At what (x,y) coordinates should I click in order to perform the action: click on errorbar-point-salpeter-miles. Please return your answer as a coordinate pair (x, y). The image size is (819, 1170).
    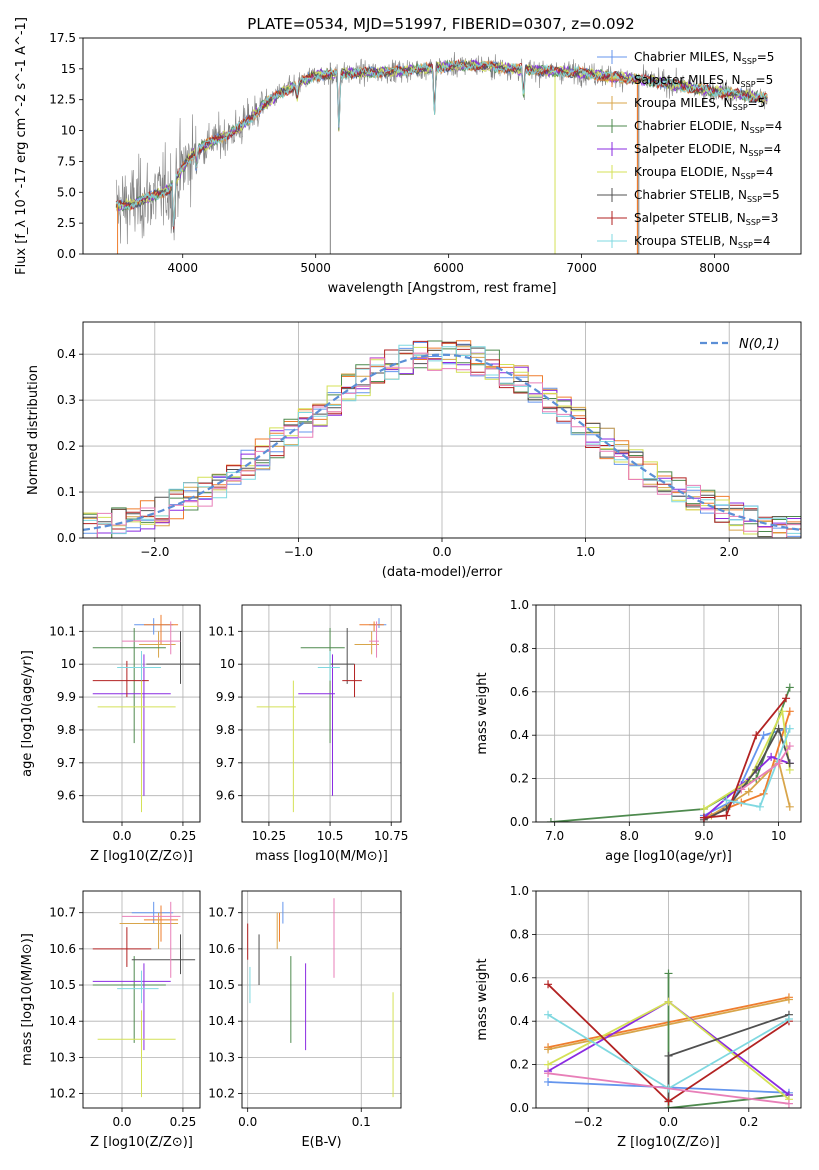
    Looking at the image, I should click on (371, 626).